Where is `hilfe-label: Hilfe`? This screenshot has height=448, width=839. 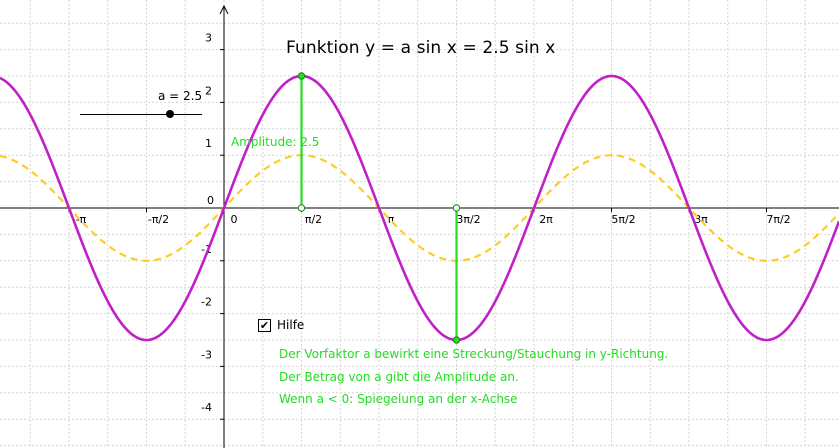 hilfe-label: Hilfe is located at coordinates (291, 325).